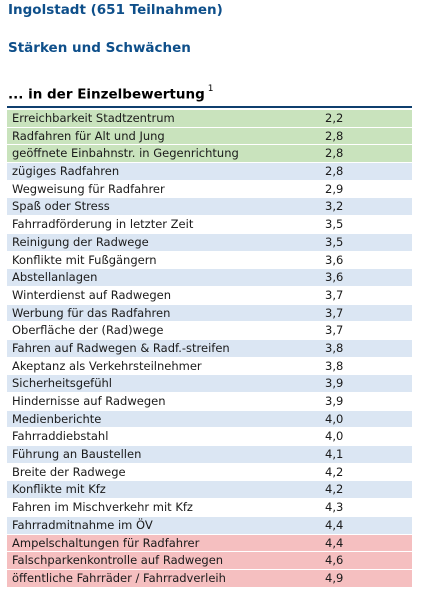 The width and height of the screenshot is (421, 595). I want to click on row-label: Wegweisung für Radfahrer, so click(88, 188).